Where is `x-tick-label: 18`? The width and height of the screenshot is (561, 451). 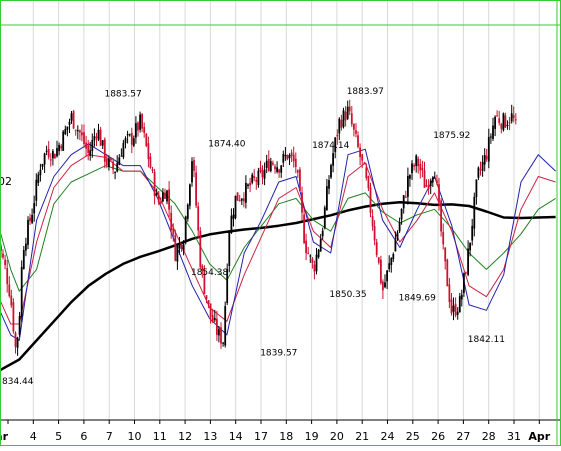 x-tick-label: 18 is located at coordinates (286, 436).